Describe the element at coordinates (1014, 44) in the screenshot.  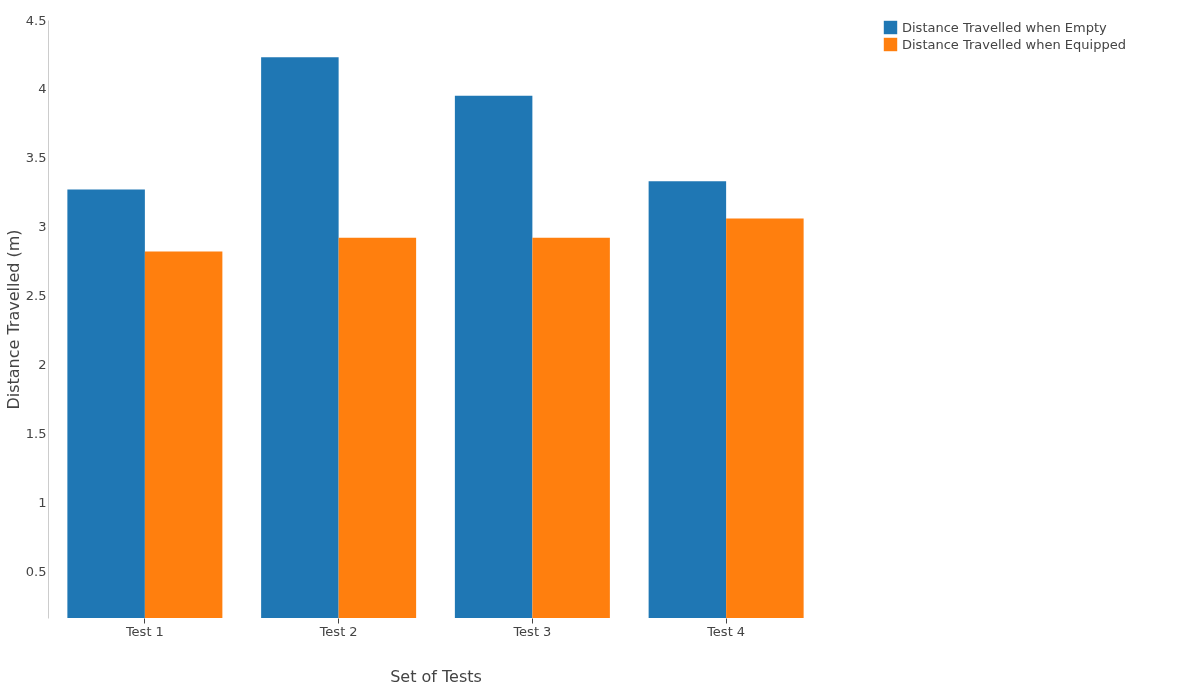
I see `legend-label: Distance Travelled when Equipped` at that location.